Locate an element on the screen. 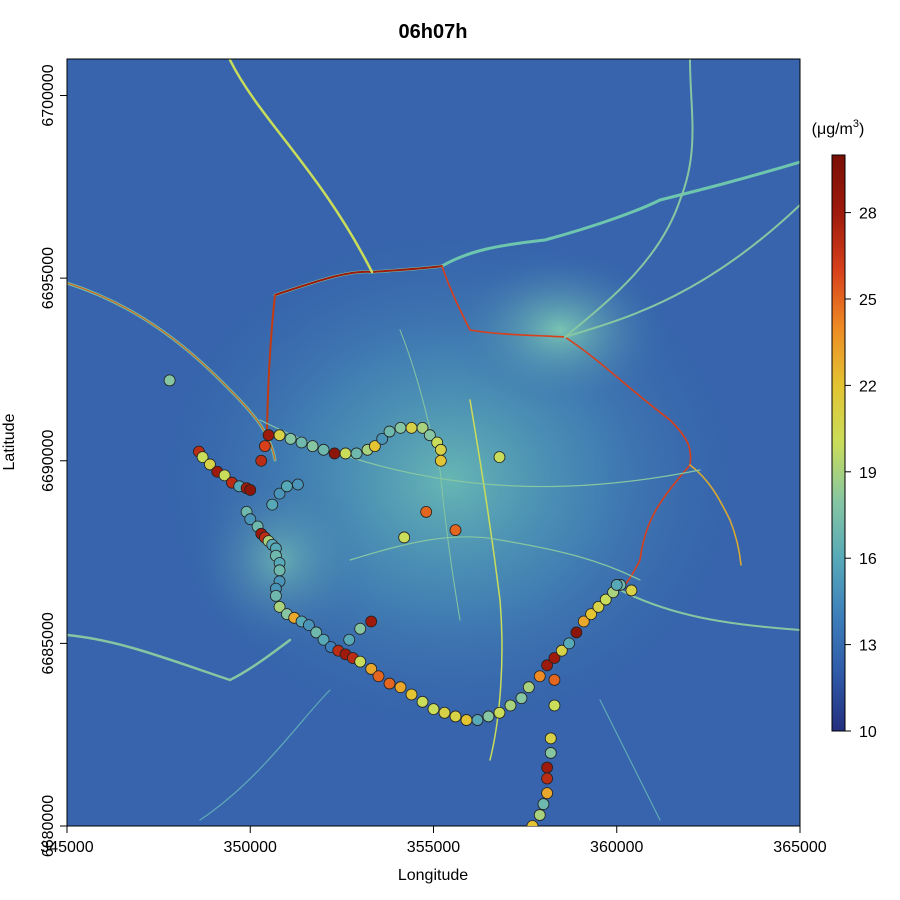  y-tick-label: 6700000 is located at coordinates (48, 95).